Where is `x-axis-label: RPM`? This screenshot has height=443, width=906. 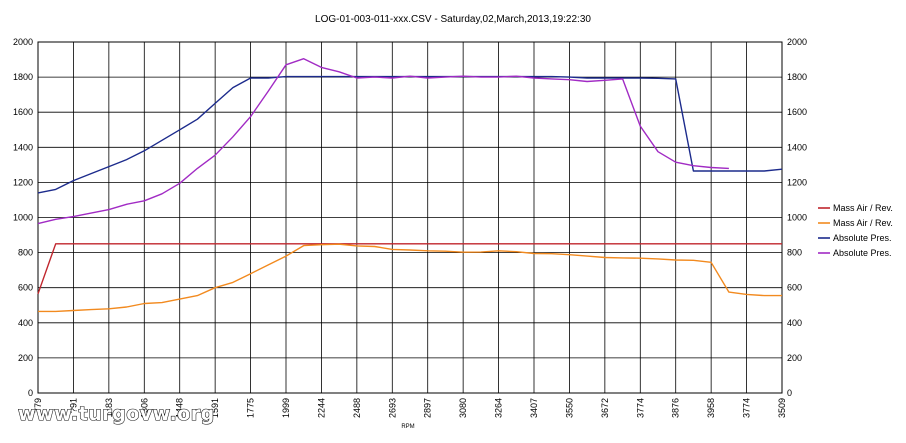 x-axis-label: RPM is located at coordinates (407, 427).